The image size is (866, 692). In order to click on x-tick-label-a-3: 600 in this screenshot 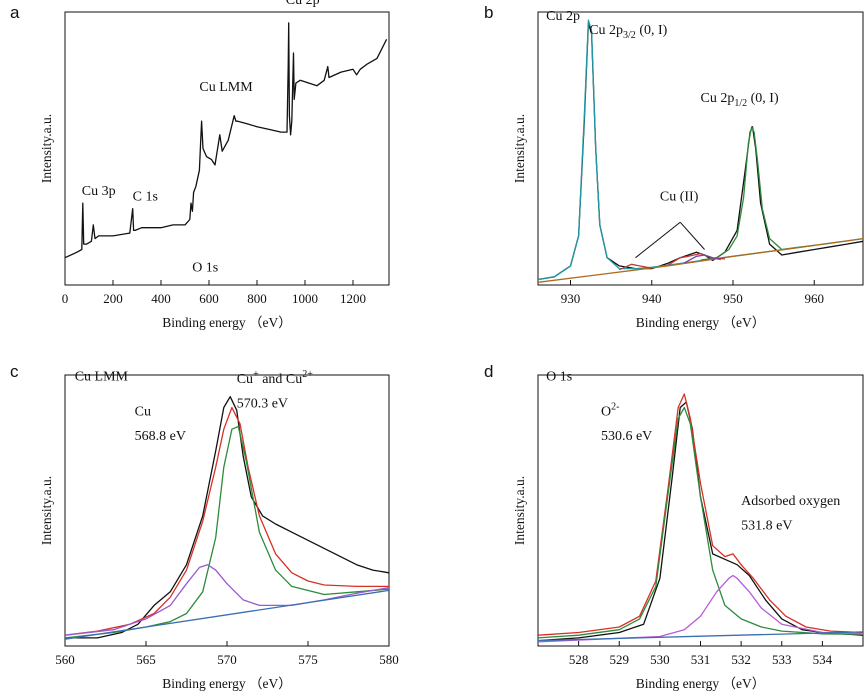, I will do `click(209, 298)`.